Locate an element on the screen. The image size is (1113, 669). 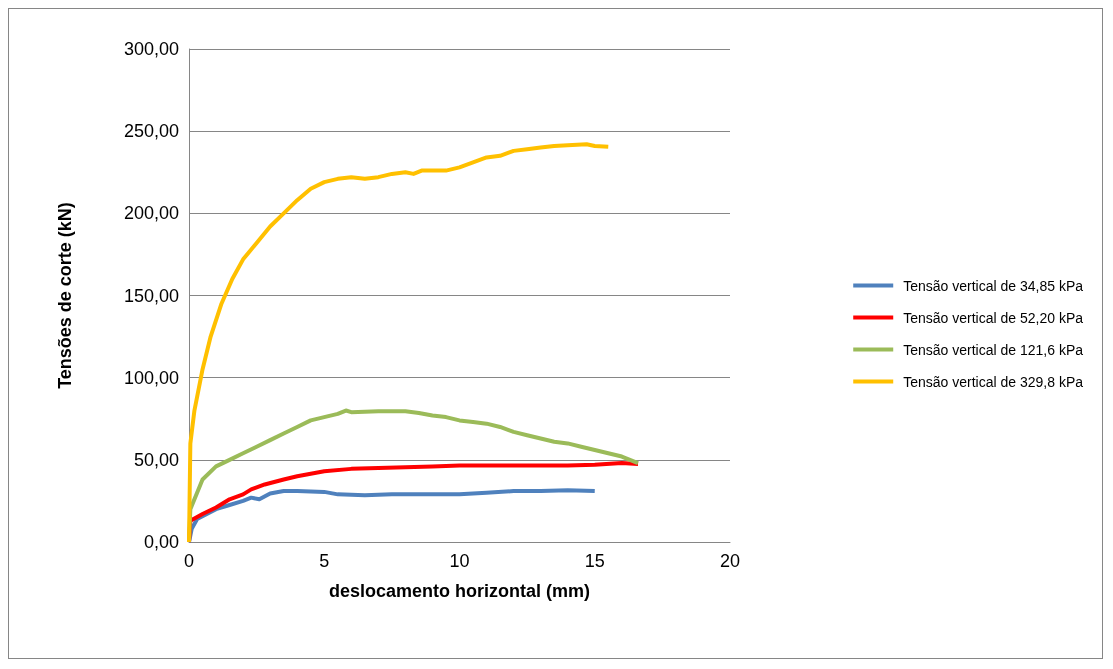
x-tick-label: 10 is located at coordinates (459, 561).